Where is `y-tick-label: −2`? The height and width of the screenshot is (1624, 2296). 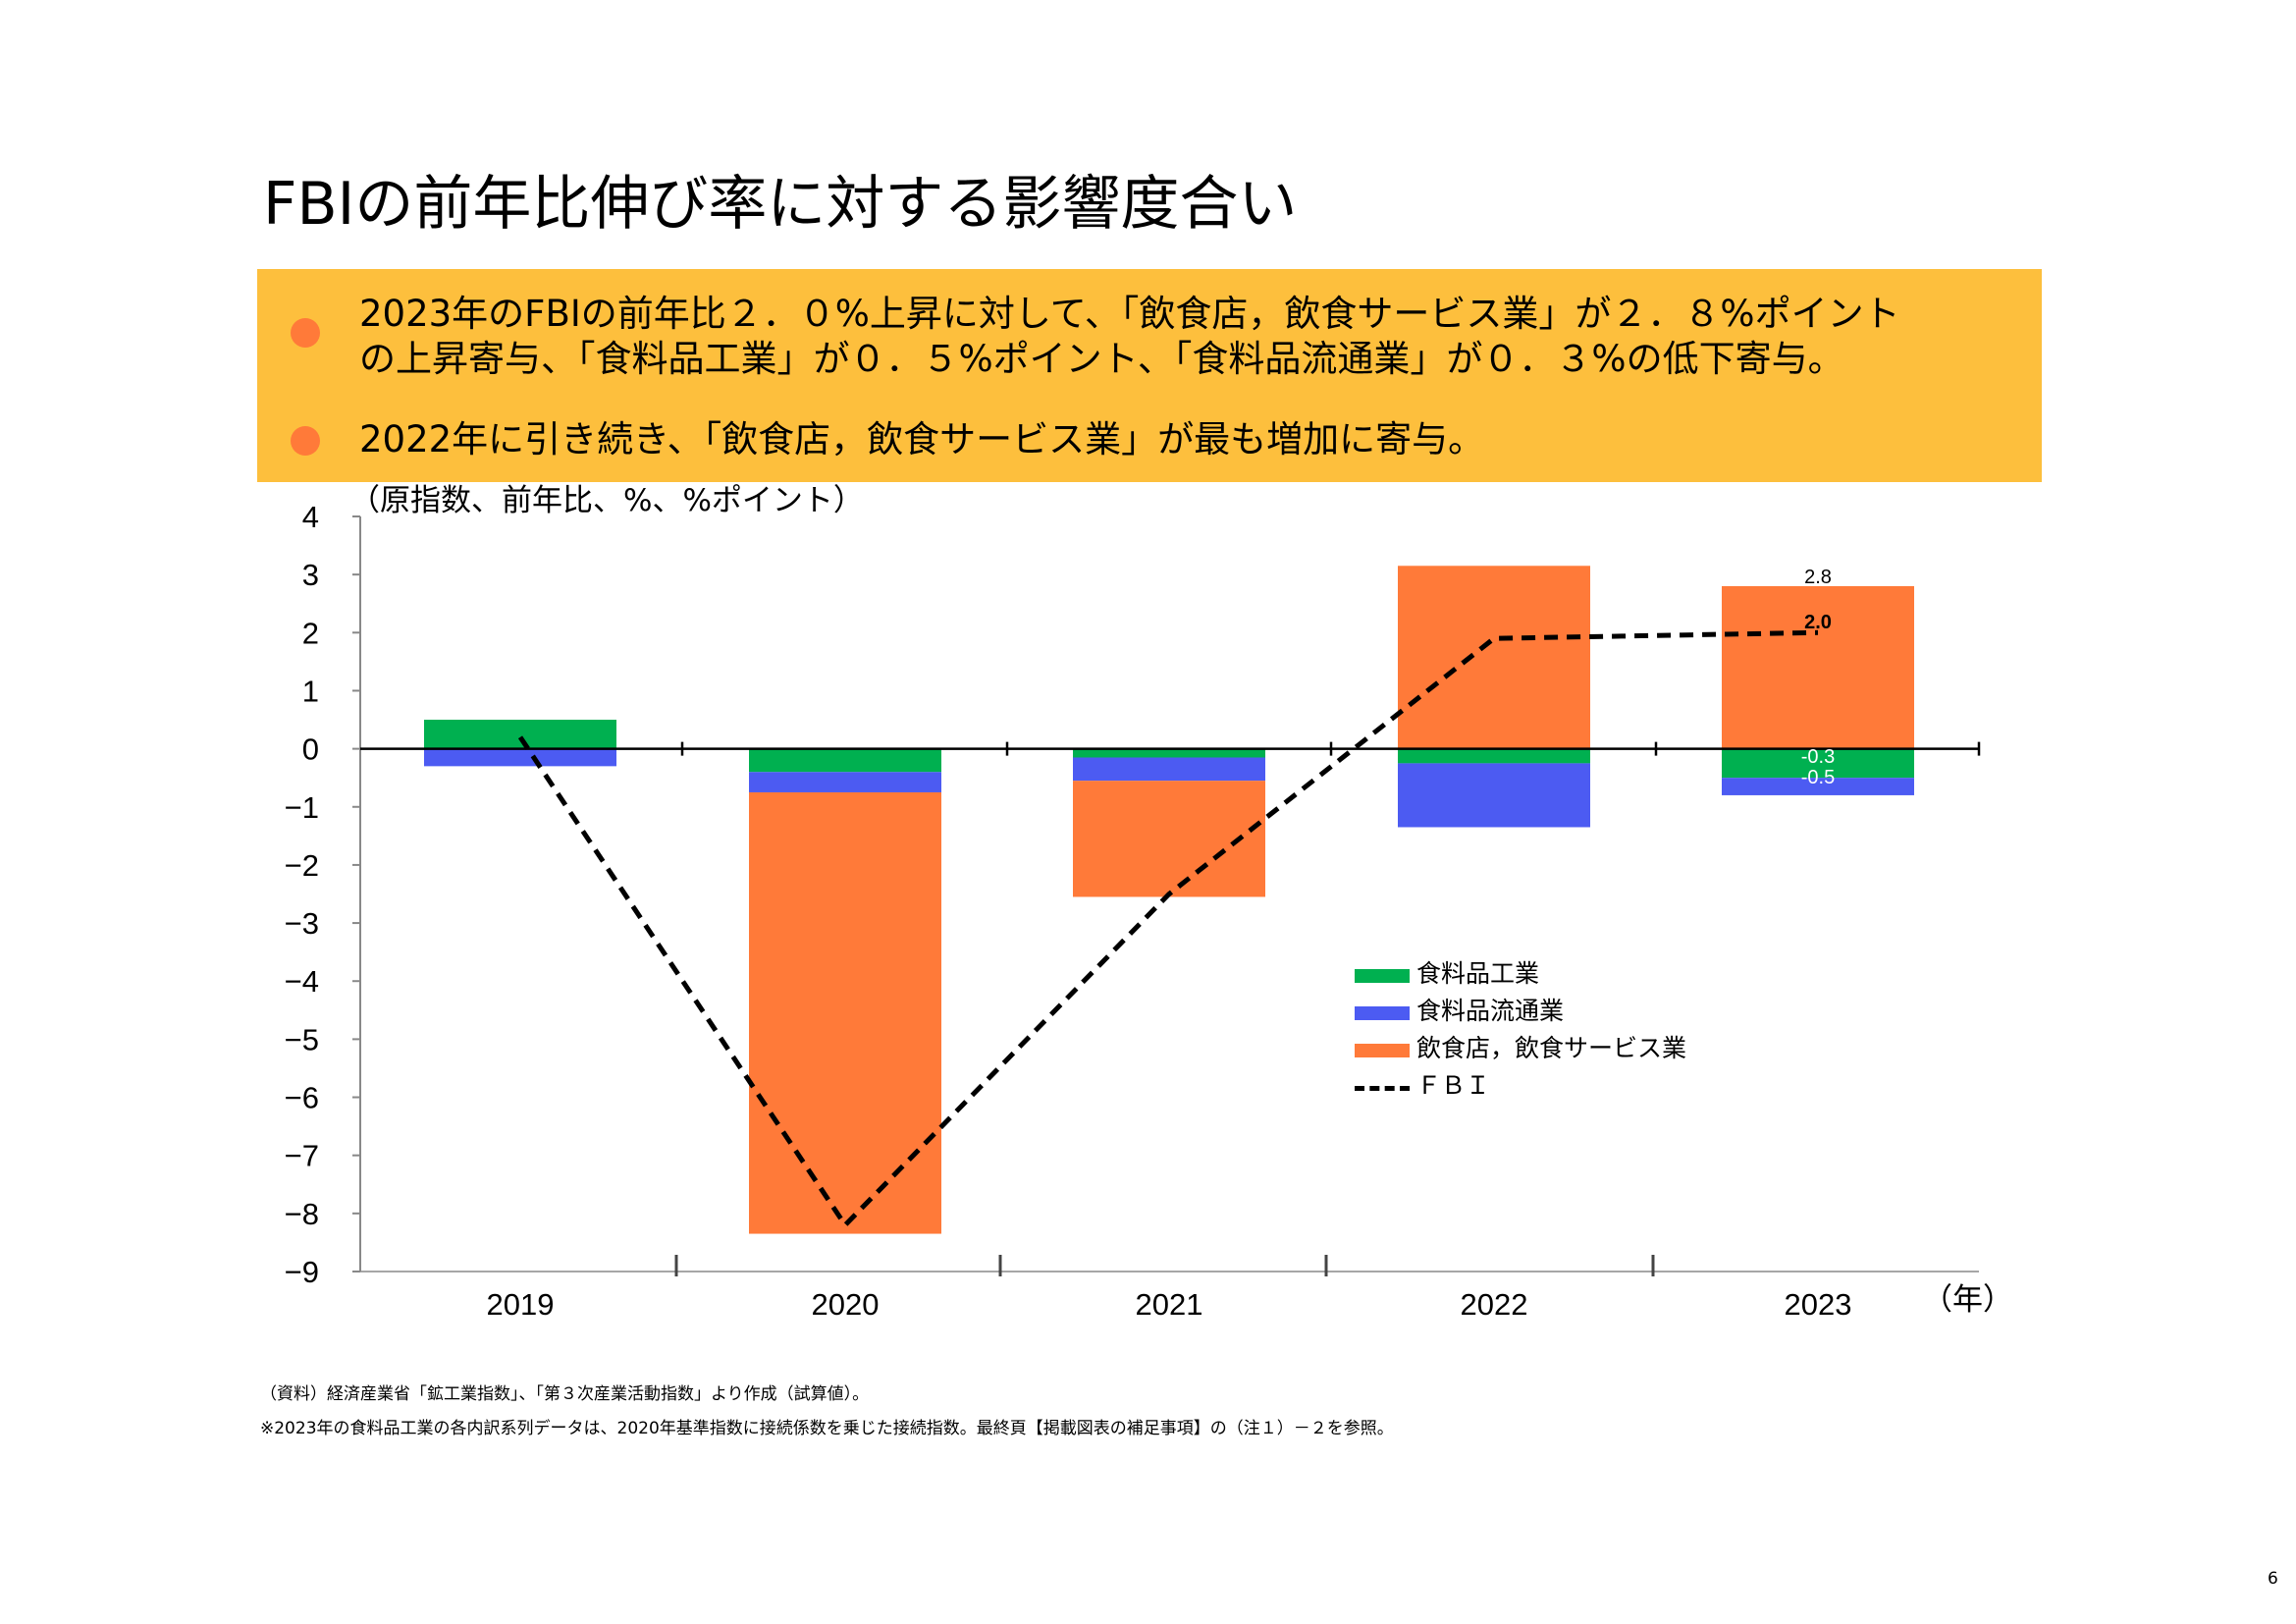
y-tick-label: −2 is located at coordinates (302, 865).